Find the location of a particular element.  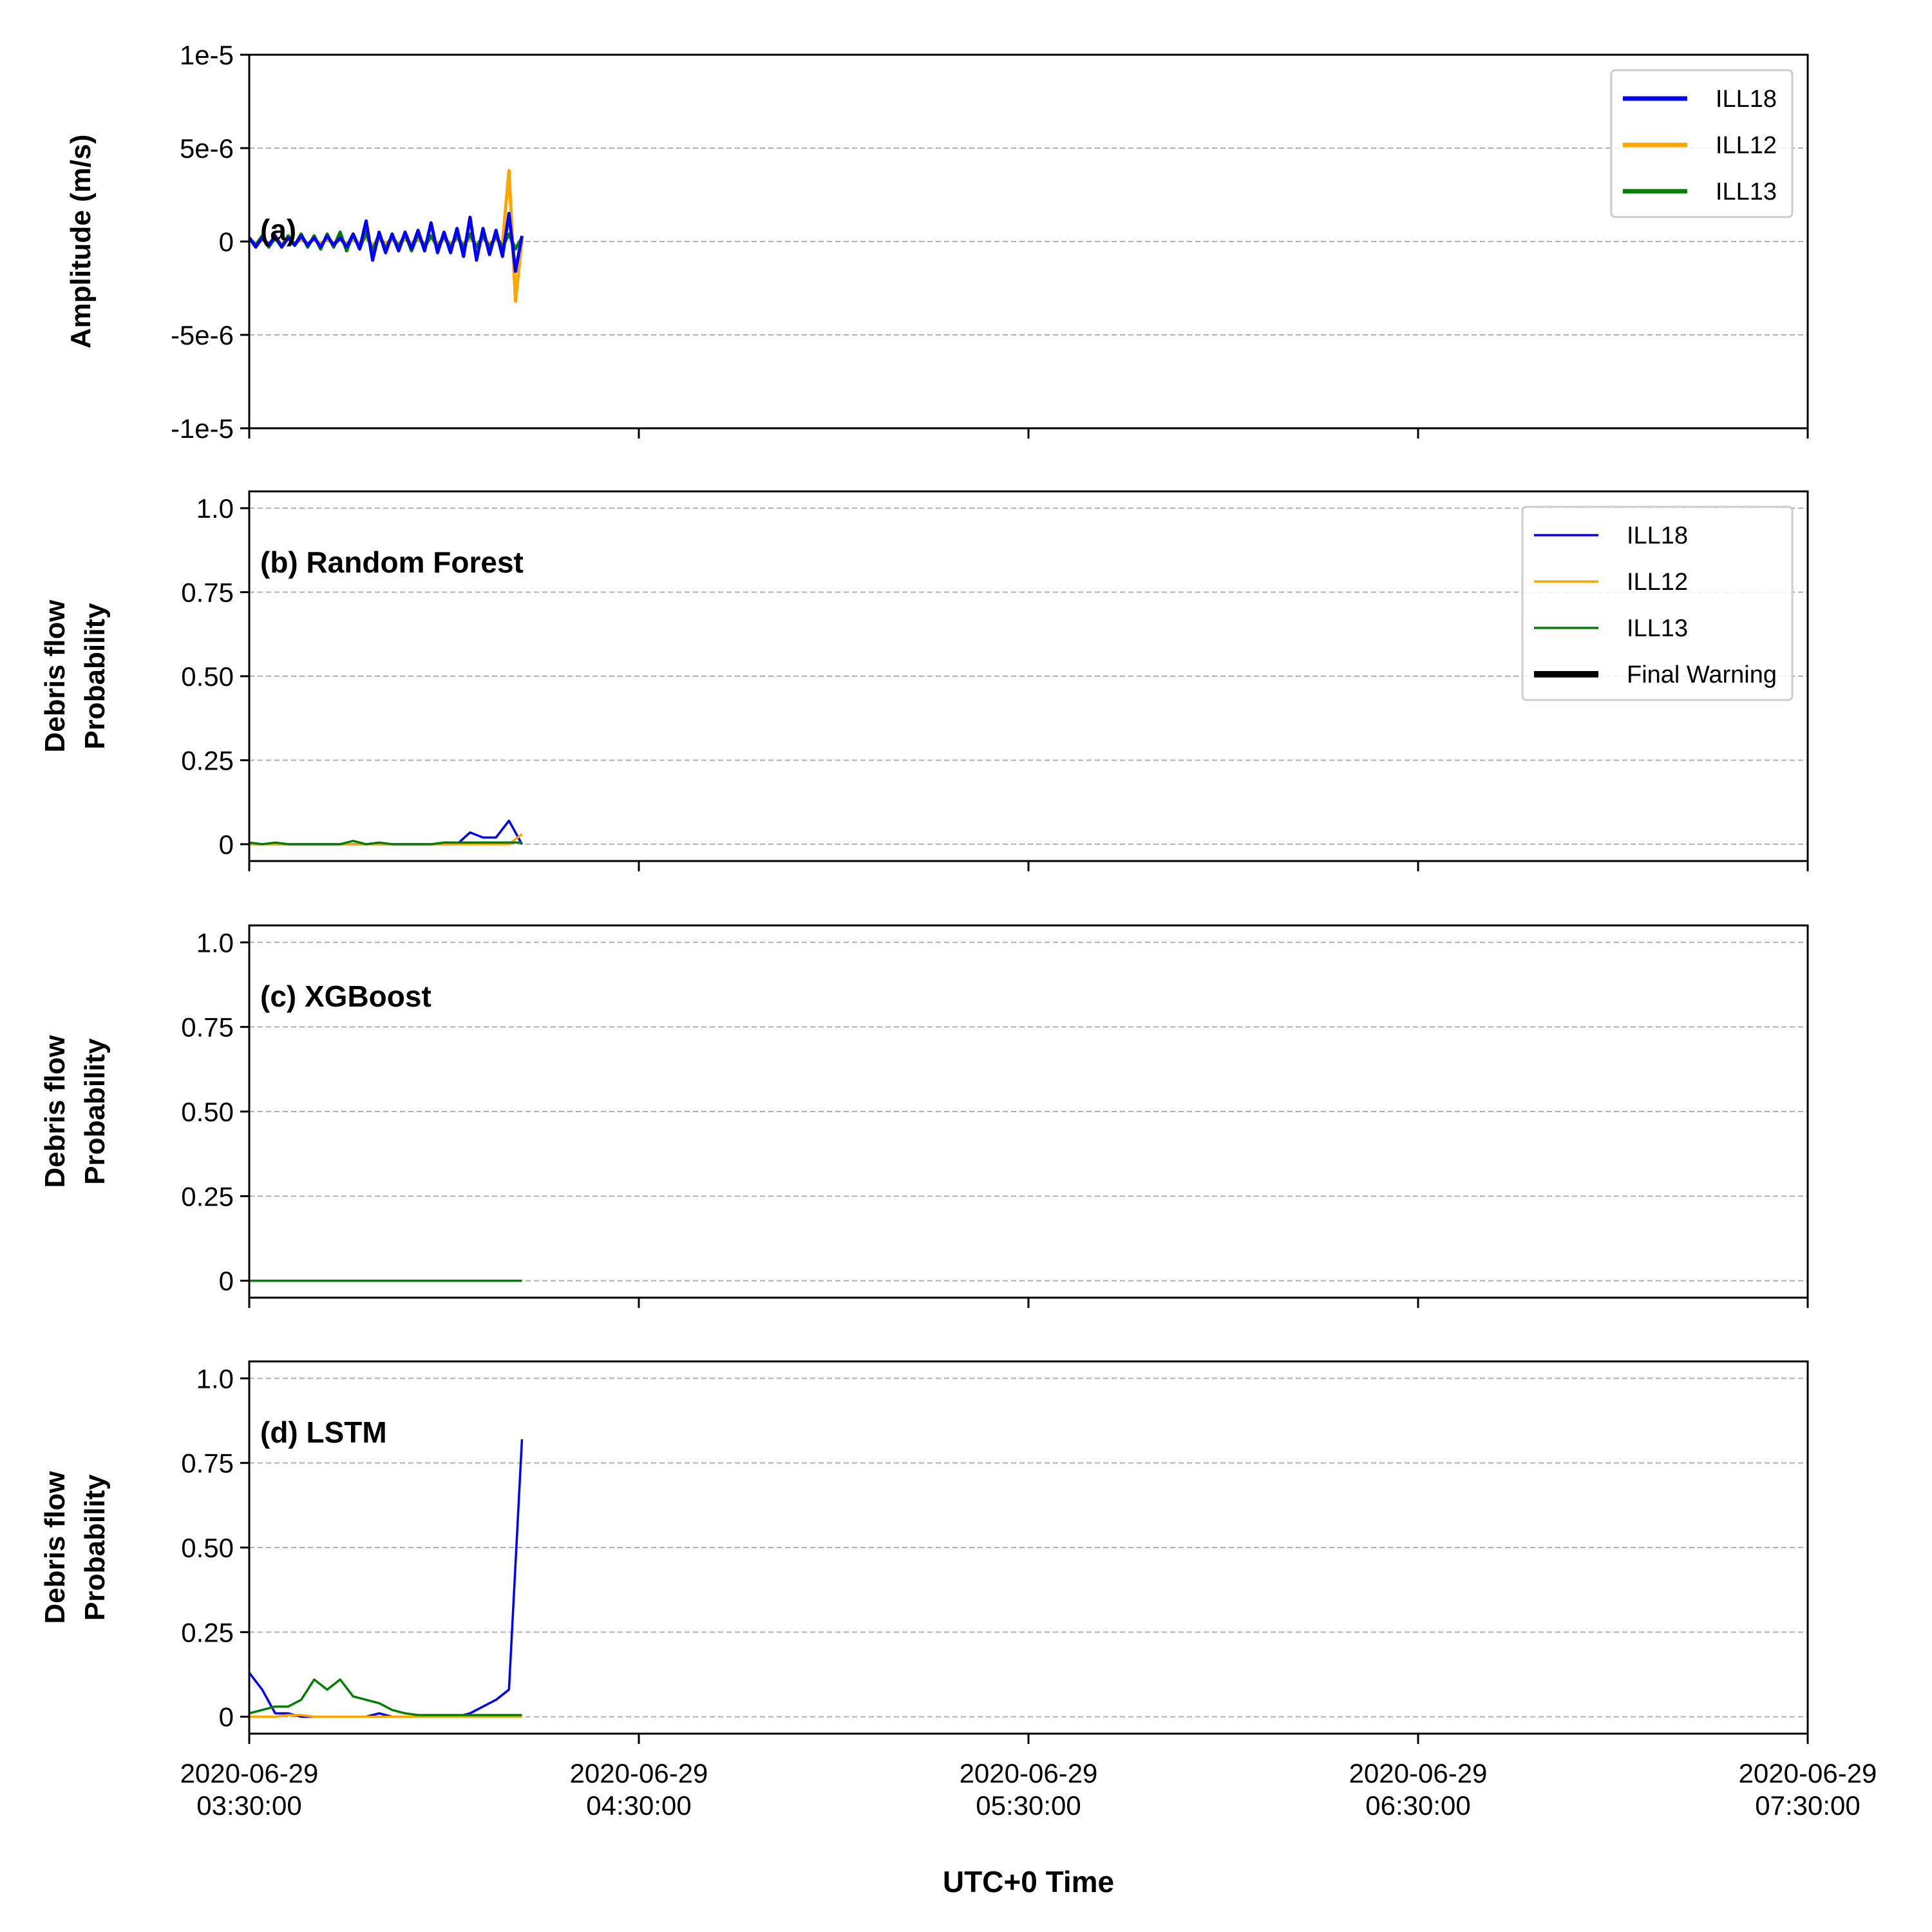

panel-annotation: (b) Random Forest is located at coordinates (392, 562).